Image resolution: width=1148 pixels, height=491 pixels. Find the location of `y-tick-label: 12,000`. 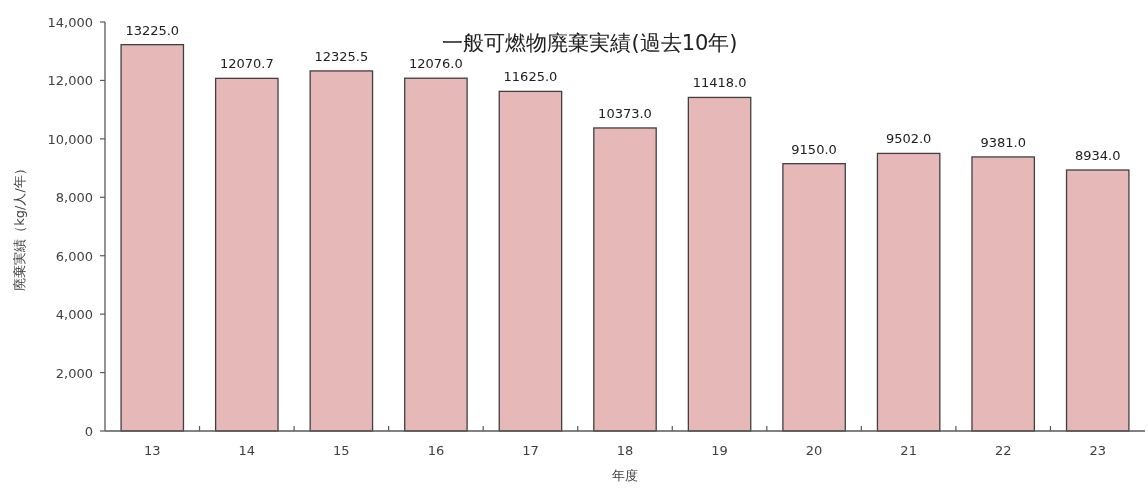

y-tick-label: 12,000 is located at coordinates (70, 81).